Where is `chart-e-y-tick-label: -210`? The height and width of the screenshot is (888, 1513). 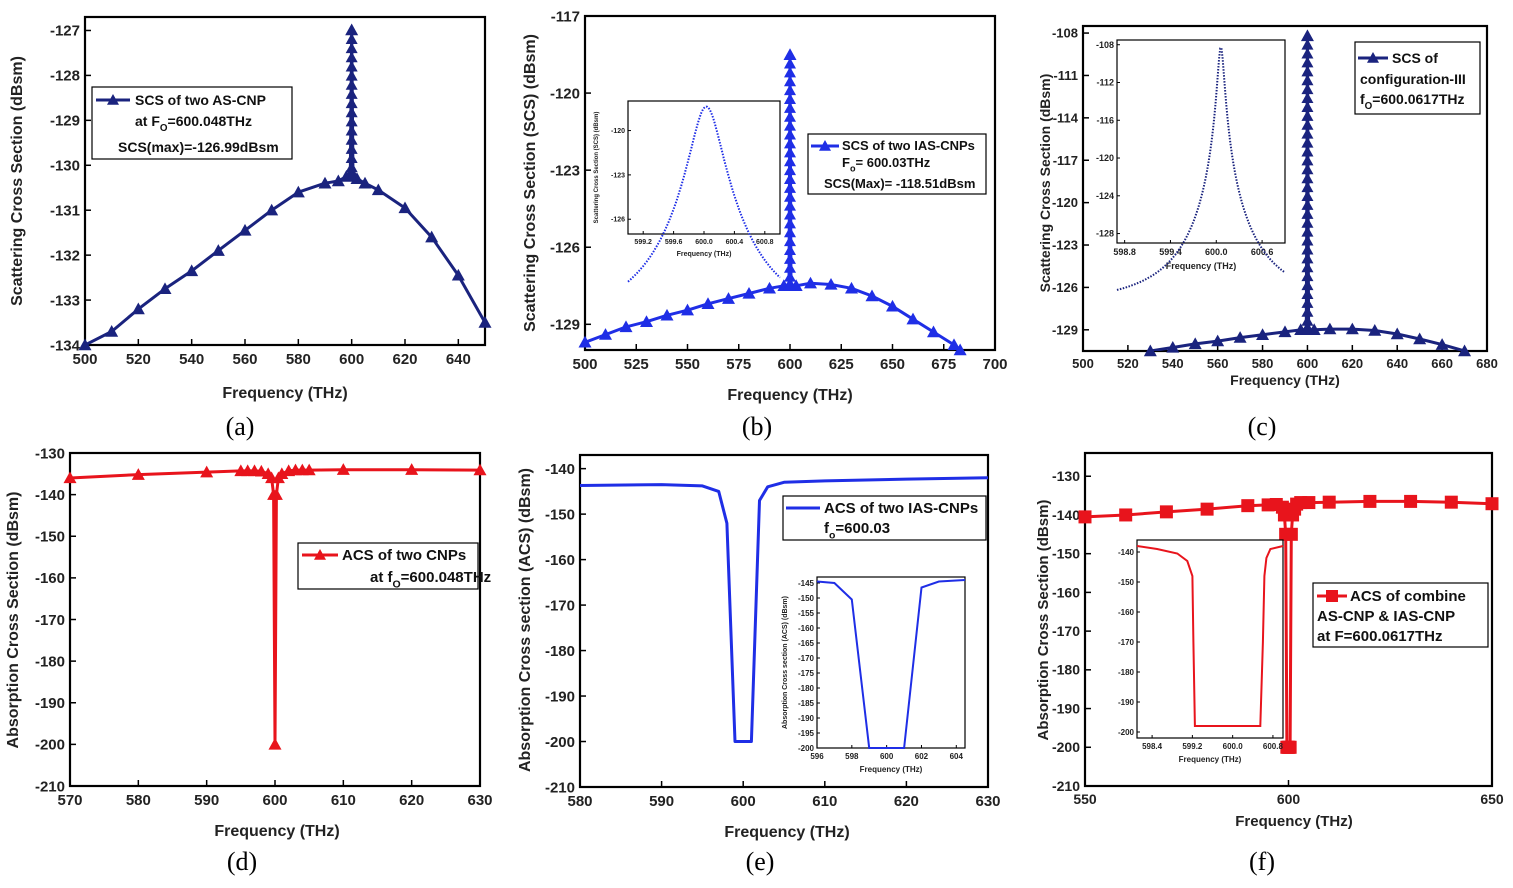
chart-e-y-tick-label: -210 is located at coordinates (560, 787).